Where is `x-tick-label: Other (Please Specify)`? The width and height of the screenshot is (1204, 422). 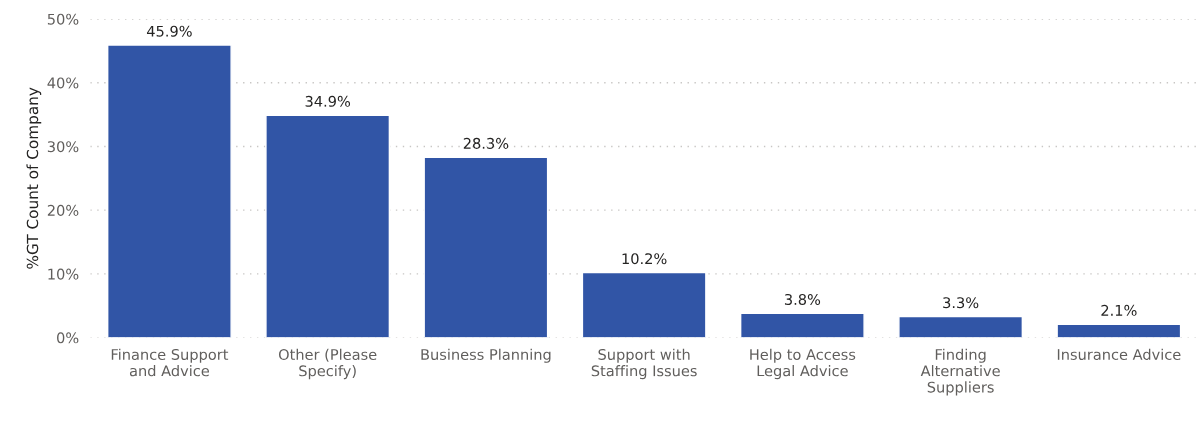
x-tick-label: Other (Please Specify) is located at coordinates (327, 364).